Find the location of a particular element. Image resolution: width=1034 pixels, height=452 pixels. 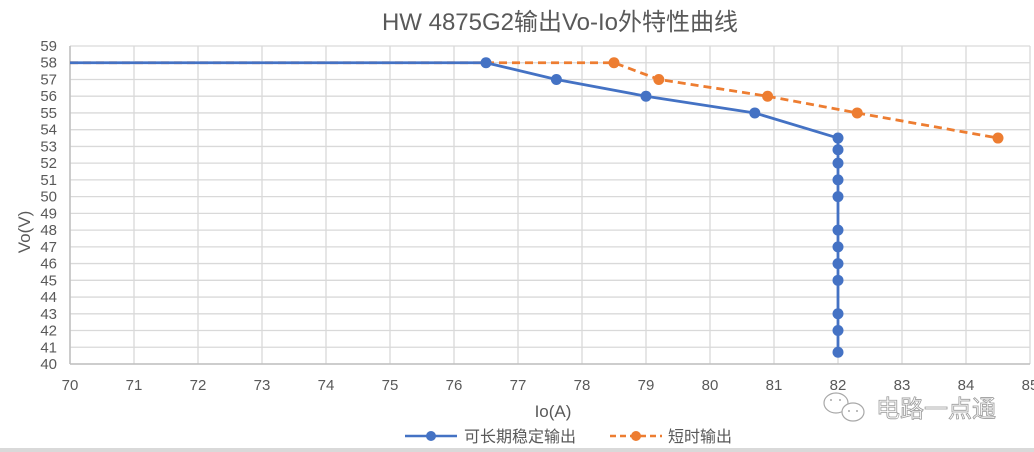

y-tick-label: 41 is located at coordinates (48, 347).